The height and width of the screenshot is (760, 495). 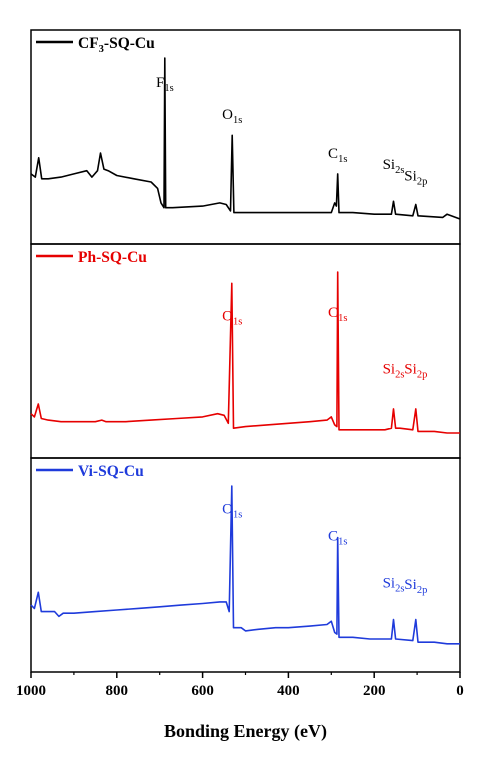 What do you see at coordinates (116, 45) in the screenshot?
I see `legend-label: CF3-SQ-Cu` at bounding box center [116, 45].